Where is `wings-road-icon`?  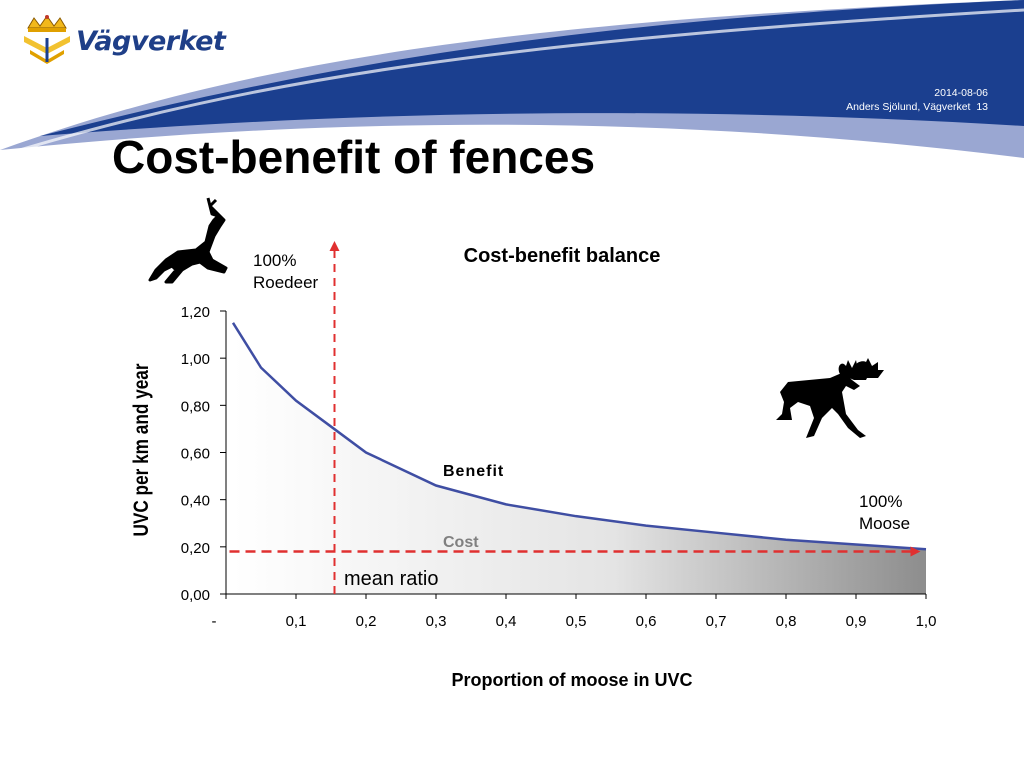
wings-road-icon is located at coordinates (47, 50).